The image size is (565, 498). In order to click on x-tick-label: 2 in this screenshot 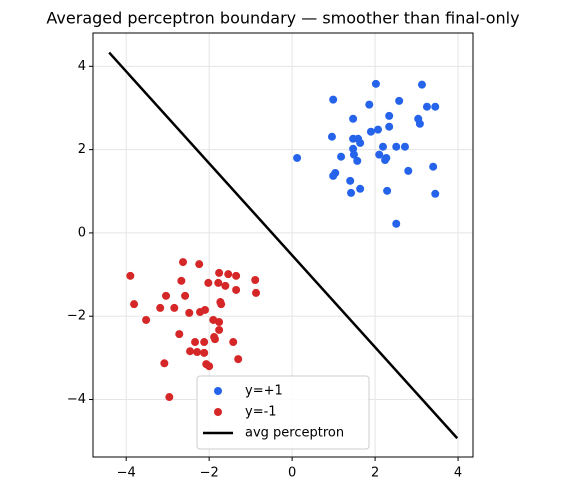, I will do `click(375, 473)`.